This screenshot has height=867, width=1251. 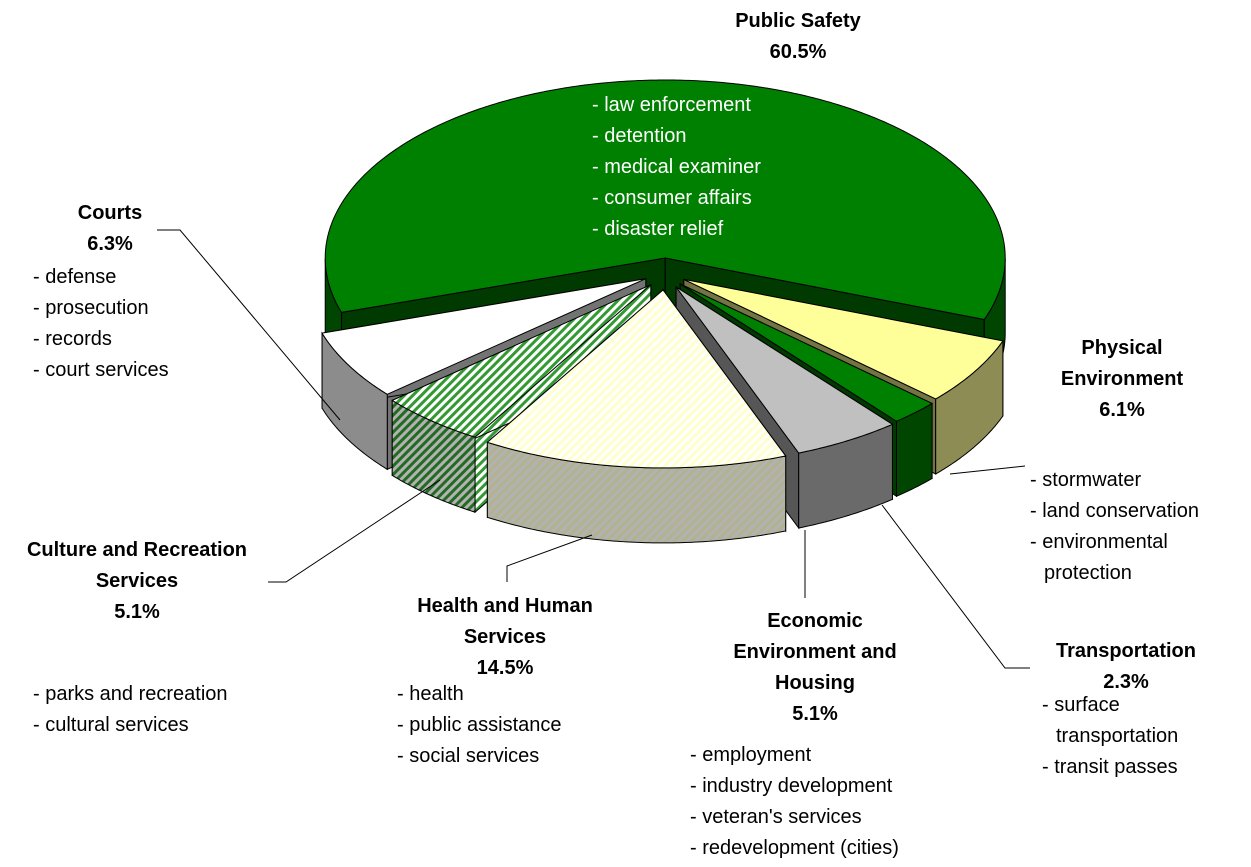 I want to click on detail-item: - records, so click(x=72, y=339).